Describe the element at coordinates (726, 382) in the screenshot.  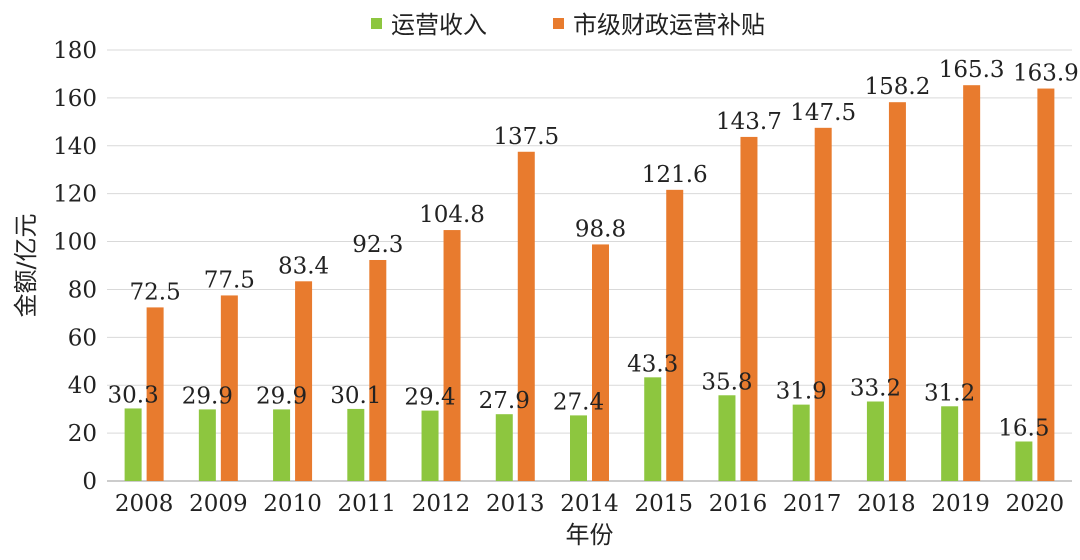
I see `data-label-revenue: 35.8` at that location.